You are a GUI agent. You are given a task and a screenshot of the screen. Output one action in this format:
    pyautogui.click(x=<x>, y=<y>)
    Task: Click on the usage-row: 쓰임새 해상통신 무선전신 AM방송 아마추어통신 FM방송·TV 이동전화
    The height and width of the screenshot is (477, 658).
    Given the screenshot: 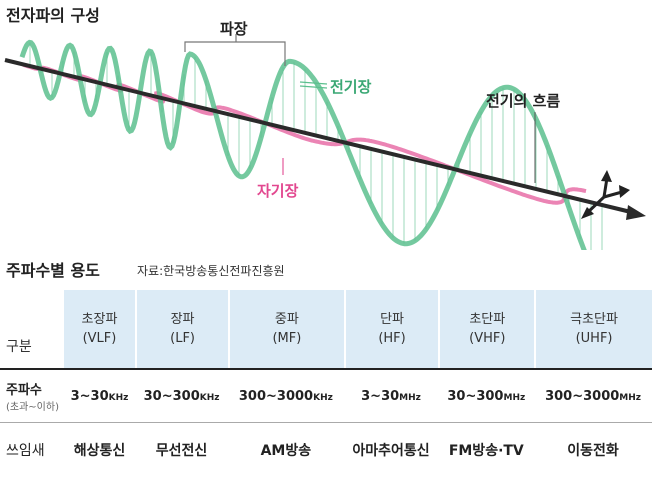 What is the action you would take?
    pyautogui.click(x=326, y=449)
    